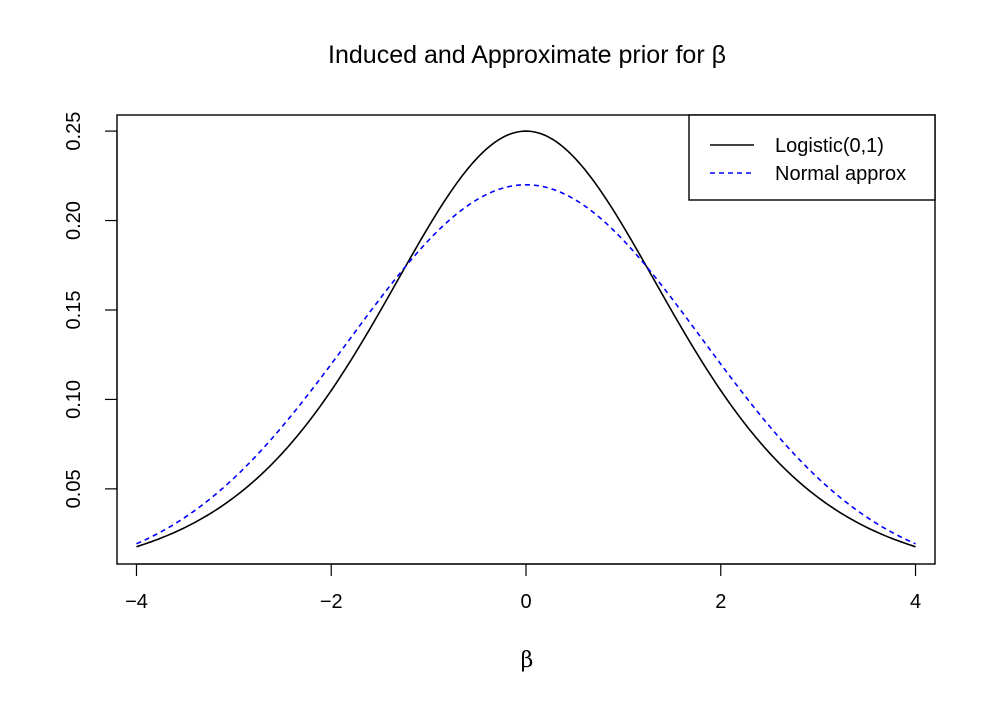 This screenshot has width=997, height=710. I want to click on legend-box, so click(812, 157).